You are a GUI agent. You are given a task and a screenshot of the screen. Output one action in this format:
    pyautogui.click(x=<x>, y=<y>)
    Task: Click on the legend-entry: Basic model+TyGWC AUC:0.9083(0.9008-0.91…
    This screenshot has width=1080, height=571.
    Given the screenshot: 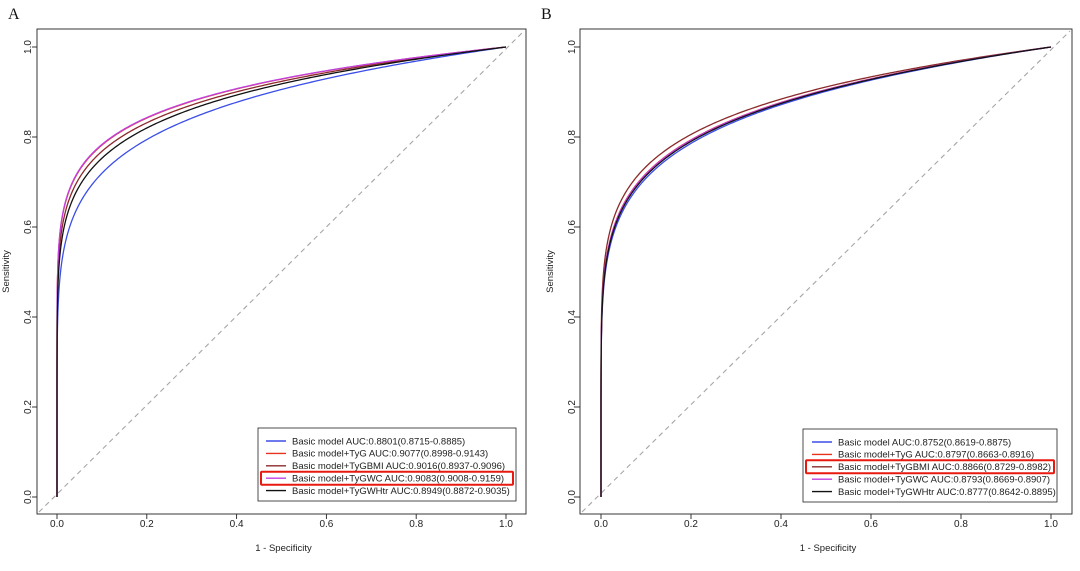 What is the action you would take?
    pyautogui.click(x=398, y=479)
    